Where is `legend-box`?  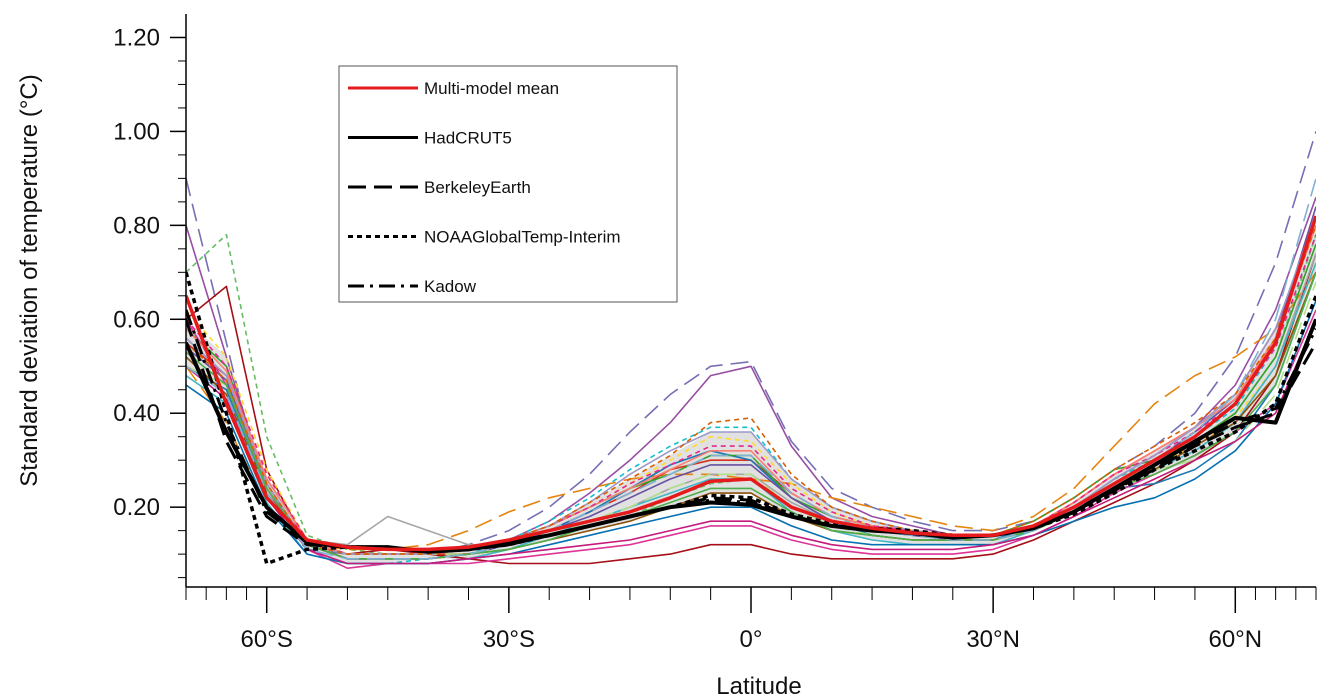 legend-box is located at coordinates (508, 184).